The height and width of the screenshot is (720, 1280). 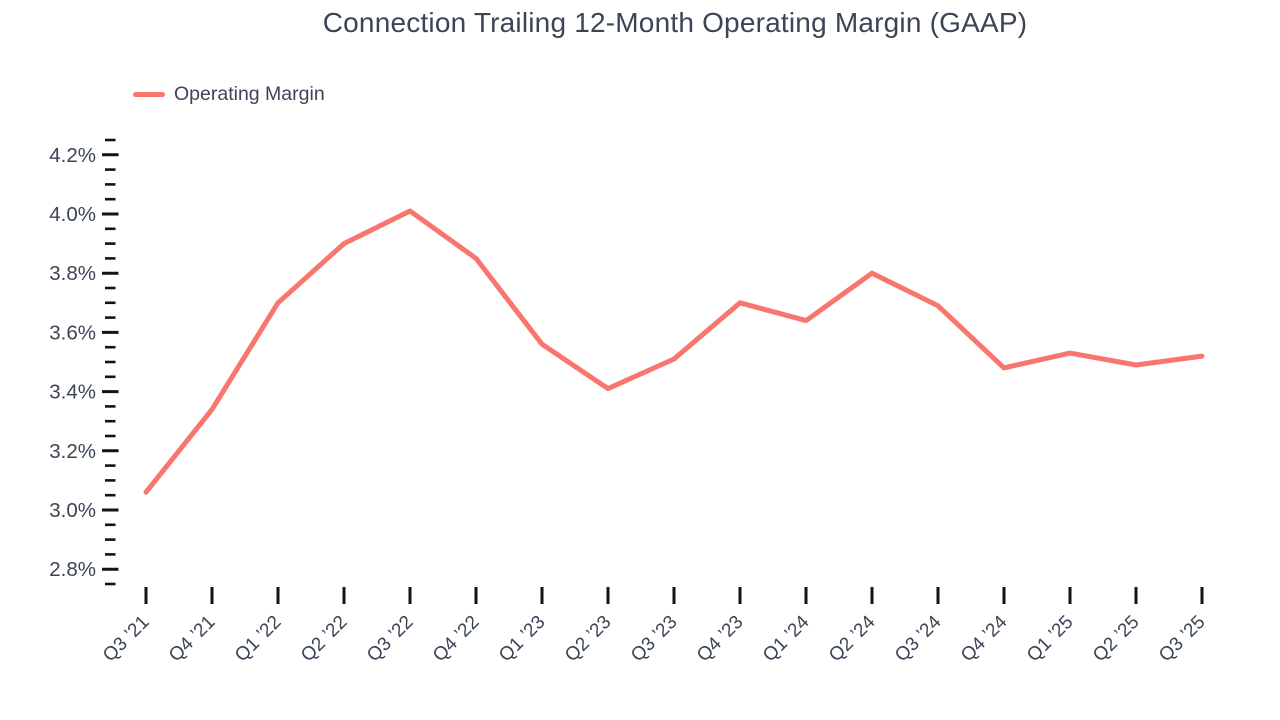 What do you see at coordinates (786, 638) in the screenshot?
I see `x-axis-label: Q1 ’24` at bounding box center [786, 638].